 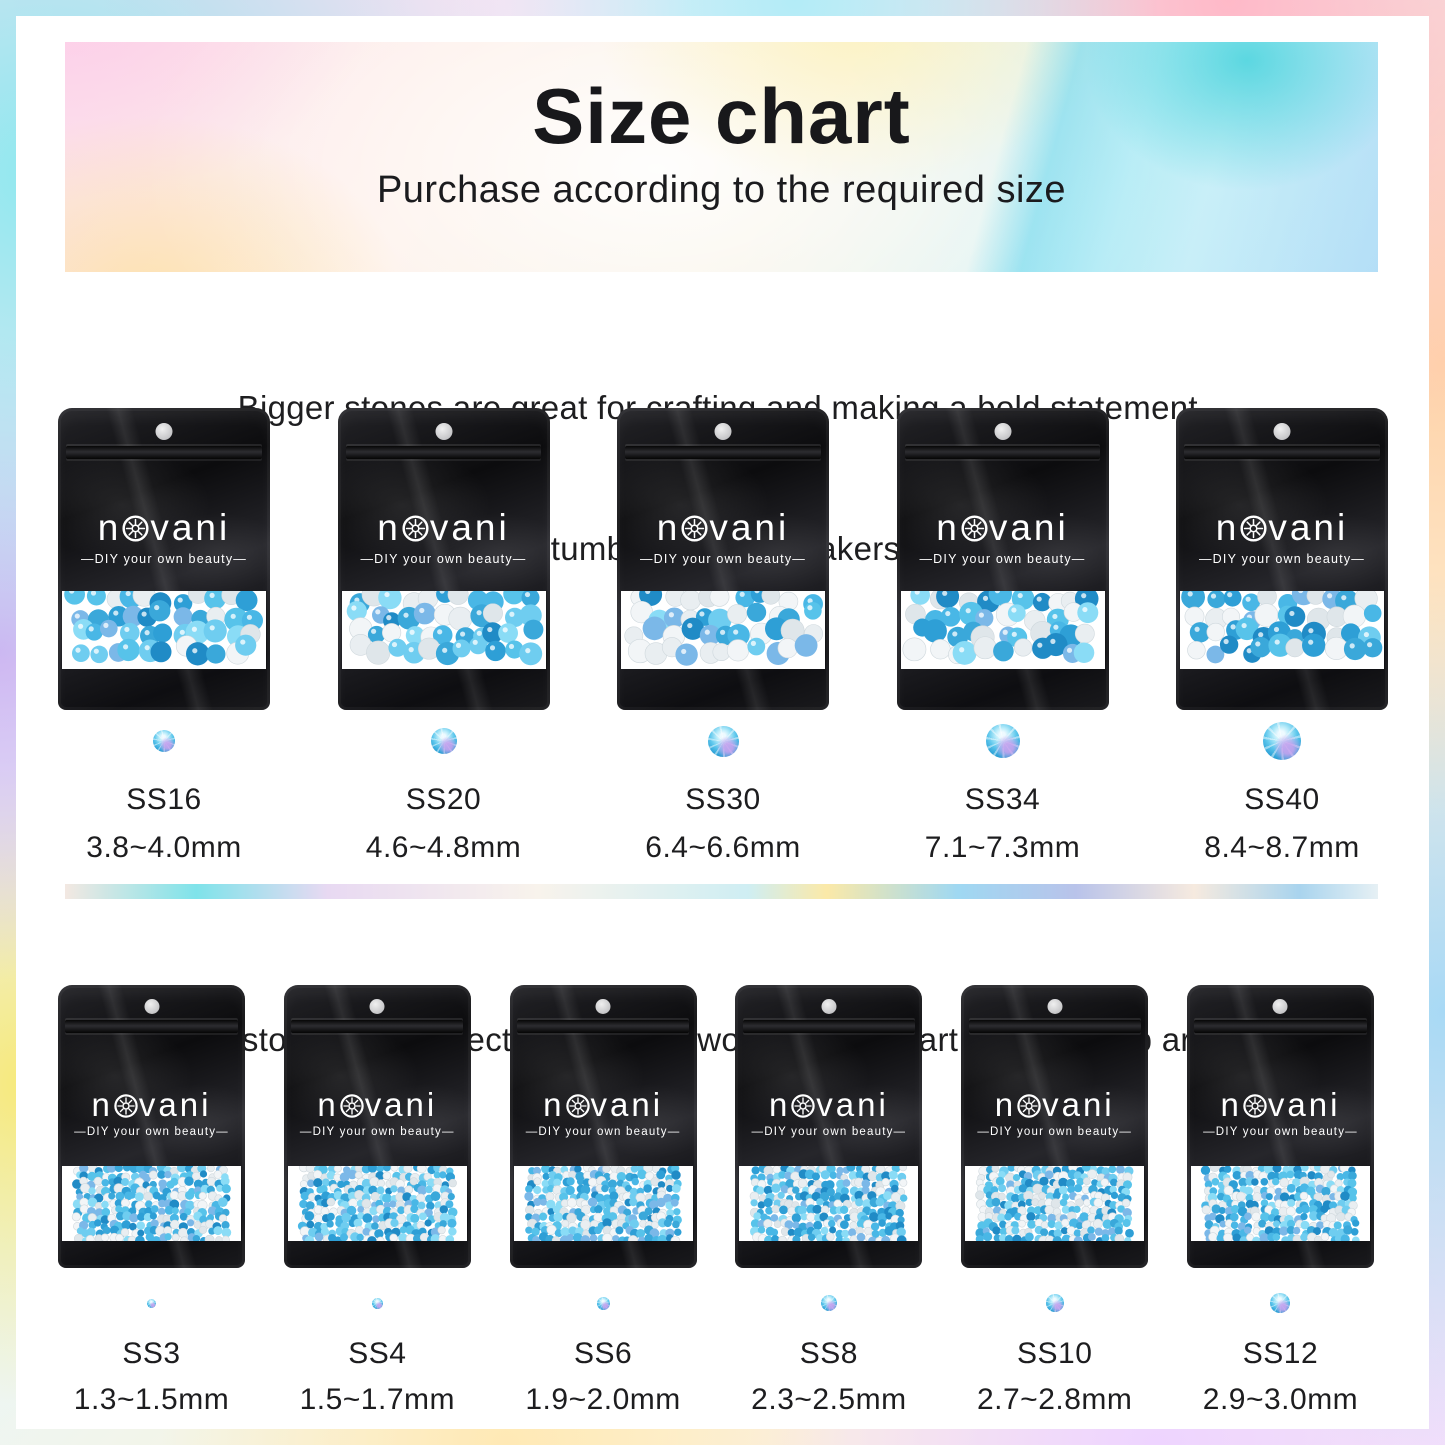 I want to click on size-range-label: 7.1~7.3mm, so click(x=1002, y=847).